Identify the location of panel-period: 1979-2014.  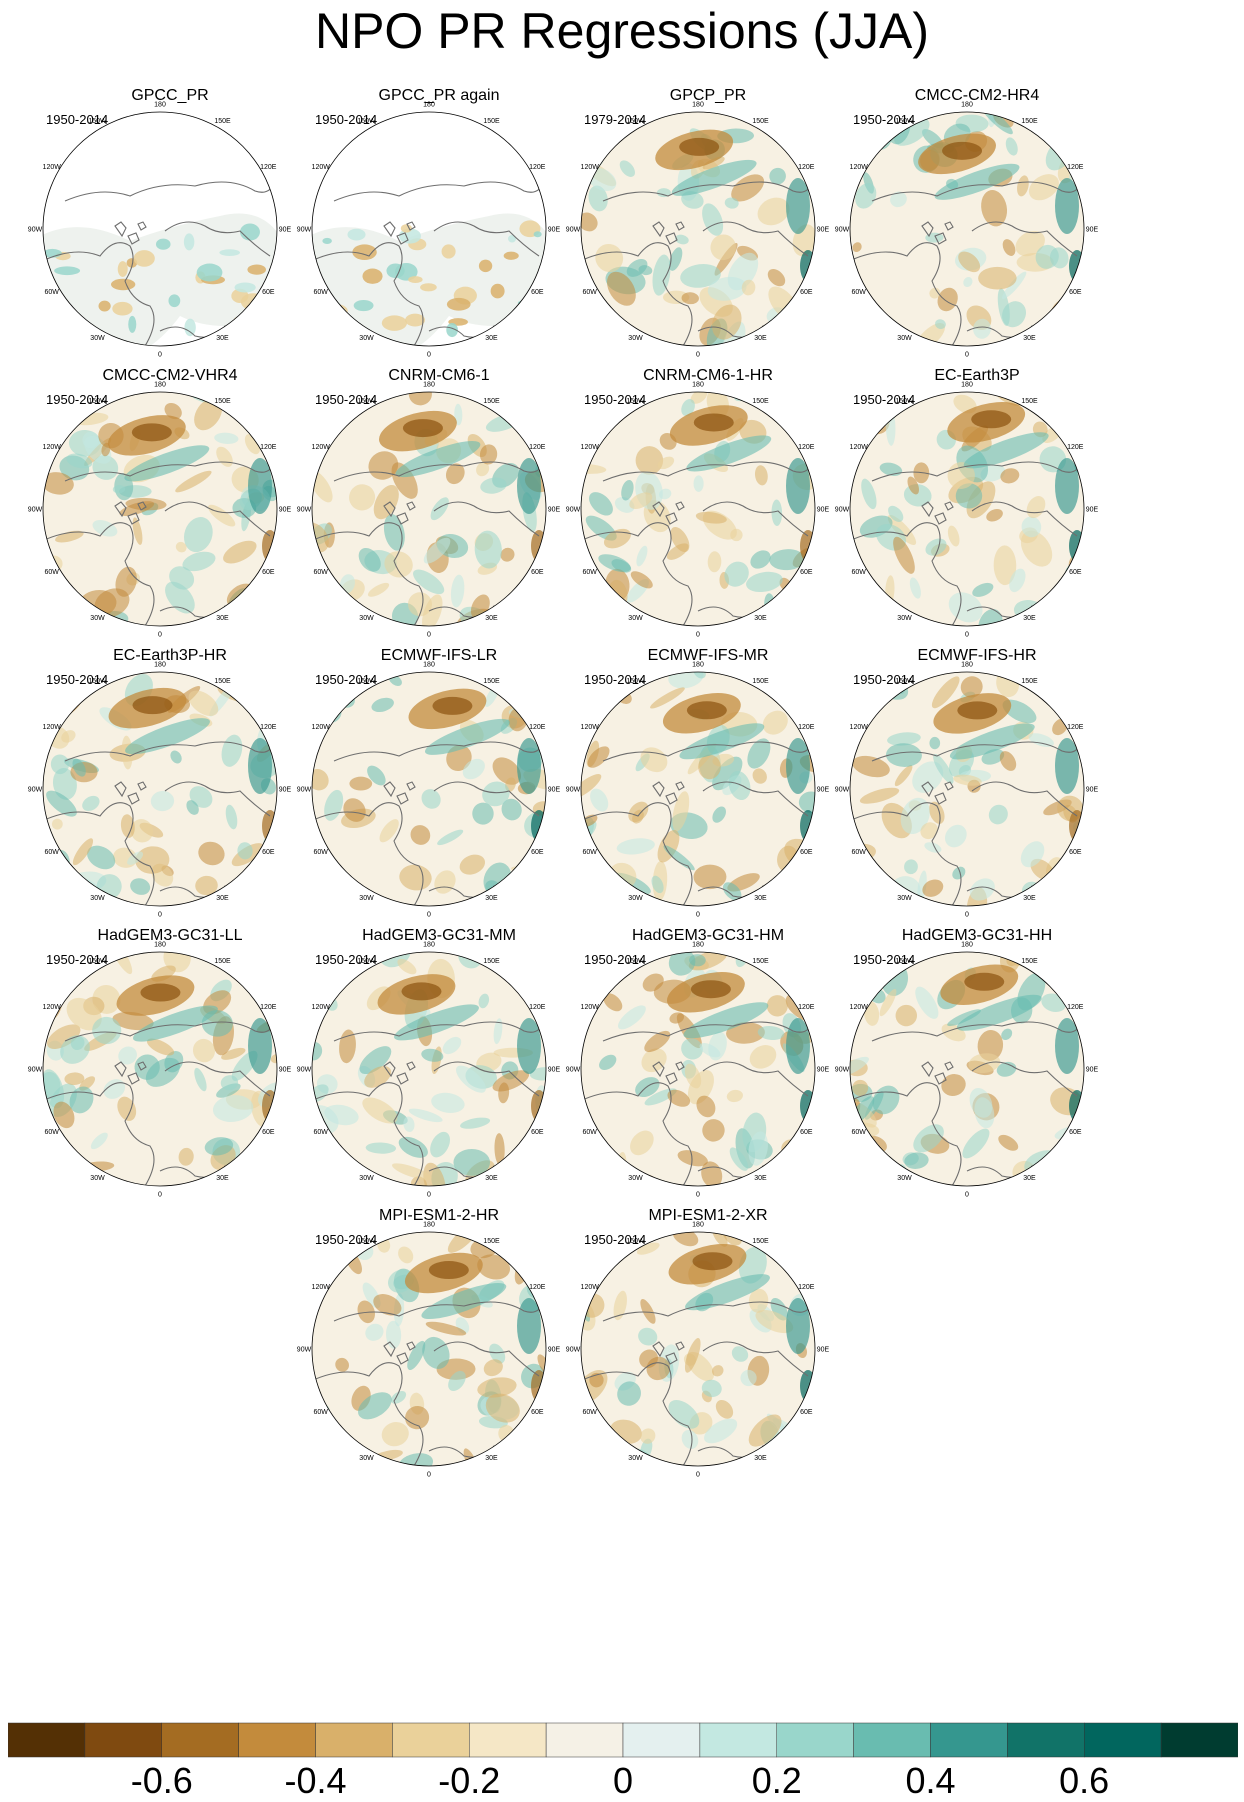
(615, 119).